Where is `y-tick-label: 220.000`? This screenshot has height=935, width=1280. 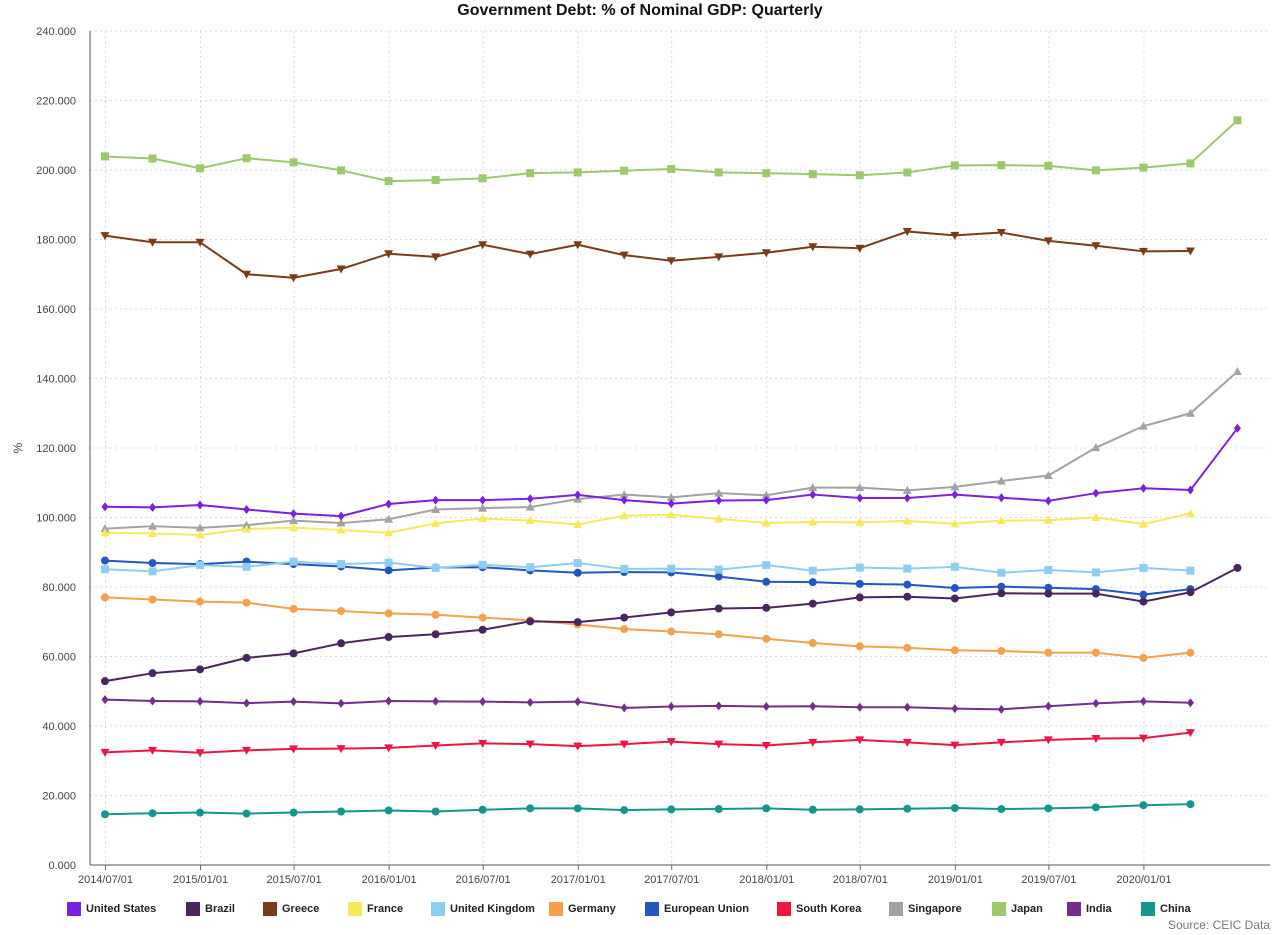
y-tick-label: 220.000 is located at coordinates (56, 102).